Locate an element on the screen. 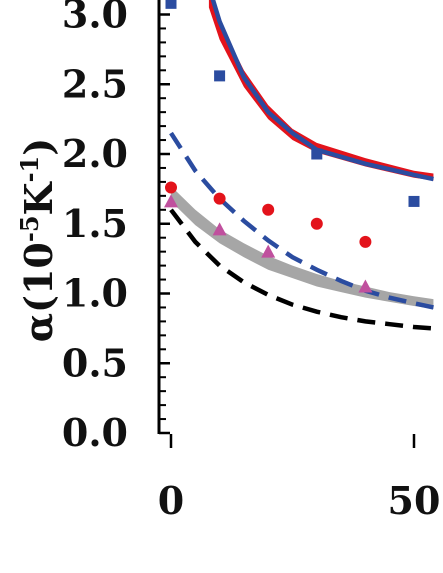 The height and width of the screenshot is (573, 443). y-tick-label: 0.0 is located at coordinates (95, 432).